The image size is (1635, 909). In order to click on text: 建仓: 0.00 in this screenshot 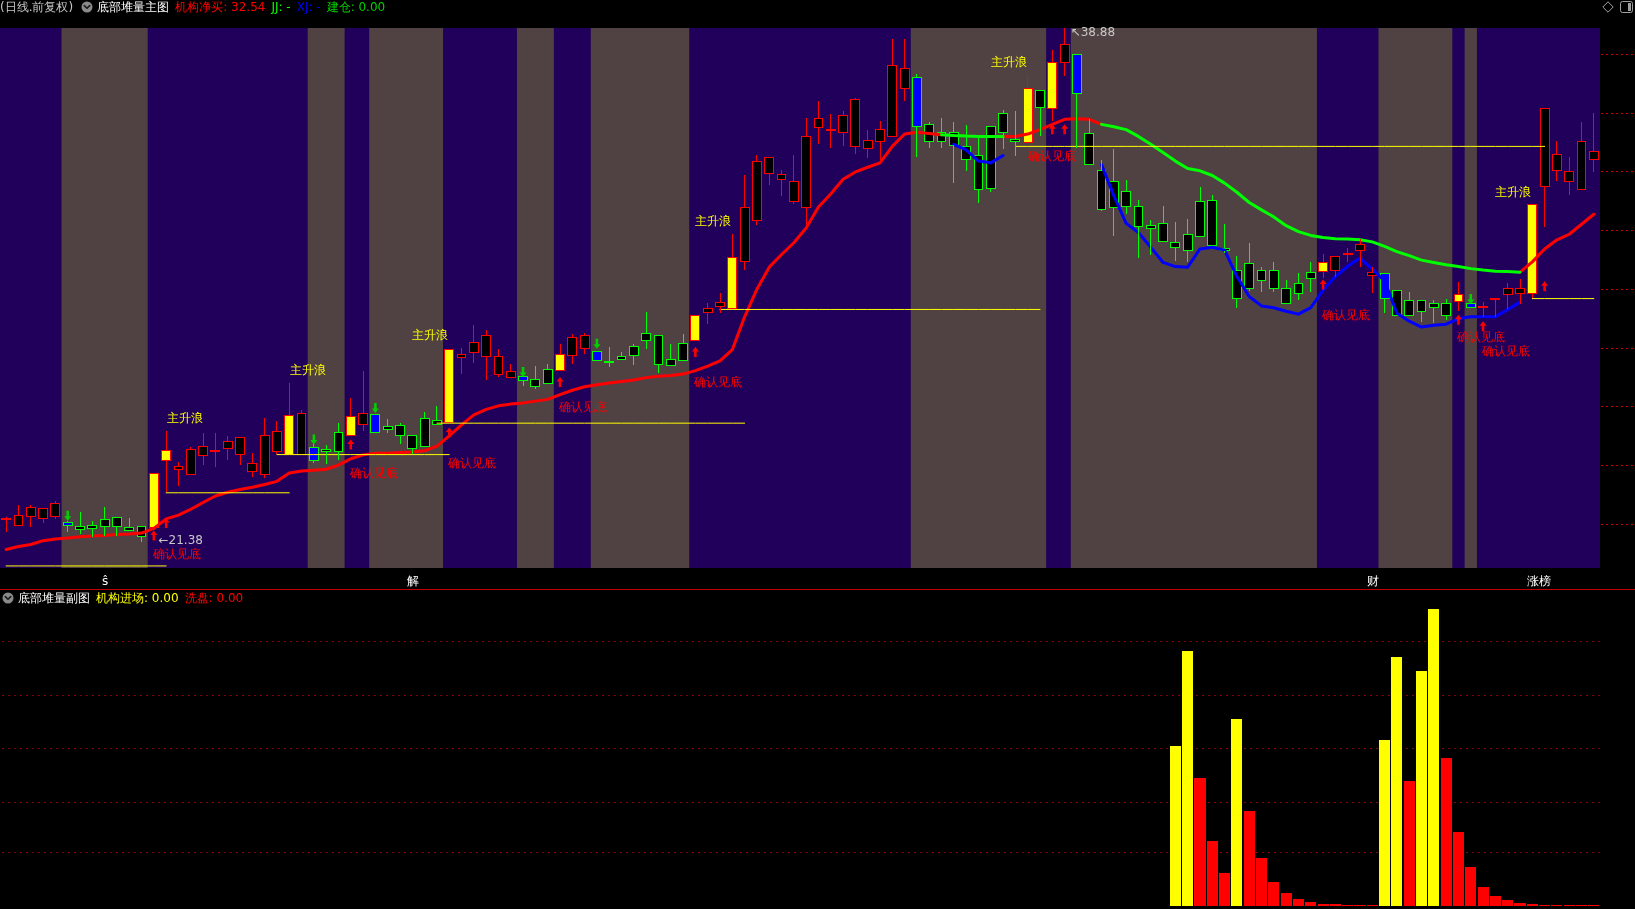, I will do `click(356, 7)`.